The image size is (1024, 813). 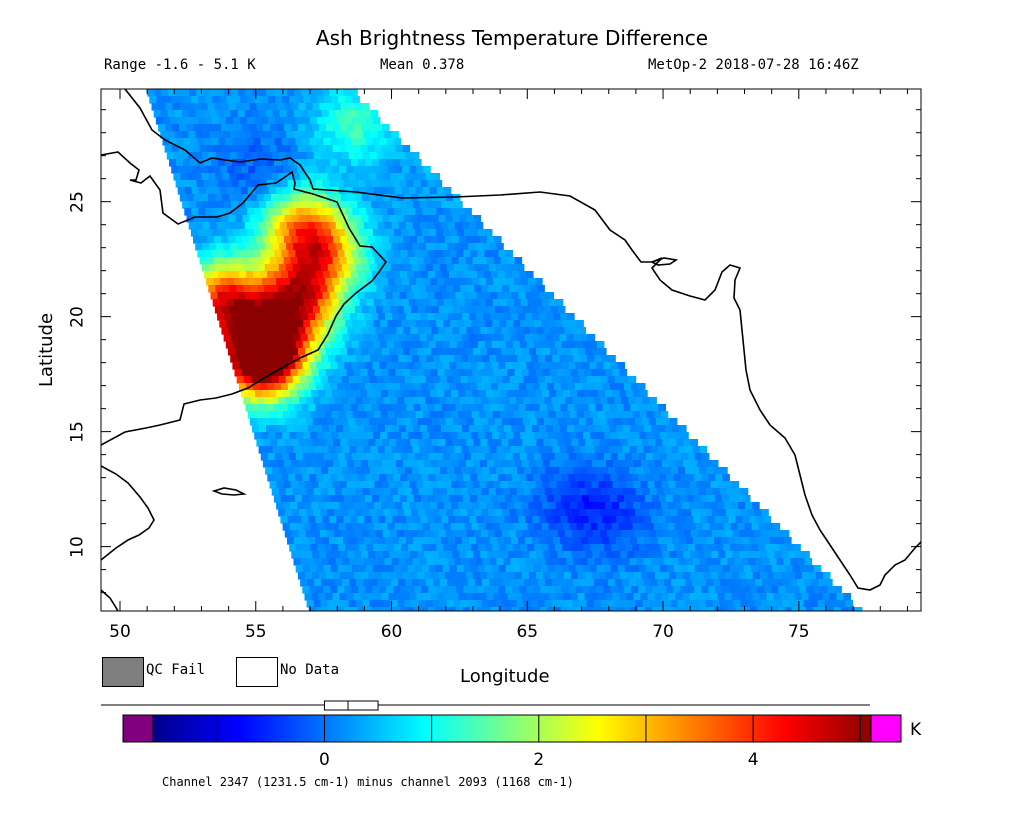 What do you see at coordinates (753, 65) in the screenshot?
I see `satellite-time-text: MetOp-2 2018-07-28 16:46Z` at bounding box center [753, 65].